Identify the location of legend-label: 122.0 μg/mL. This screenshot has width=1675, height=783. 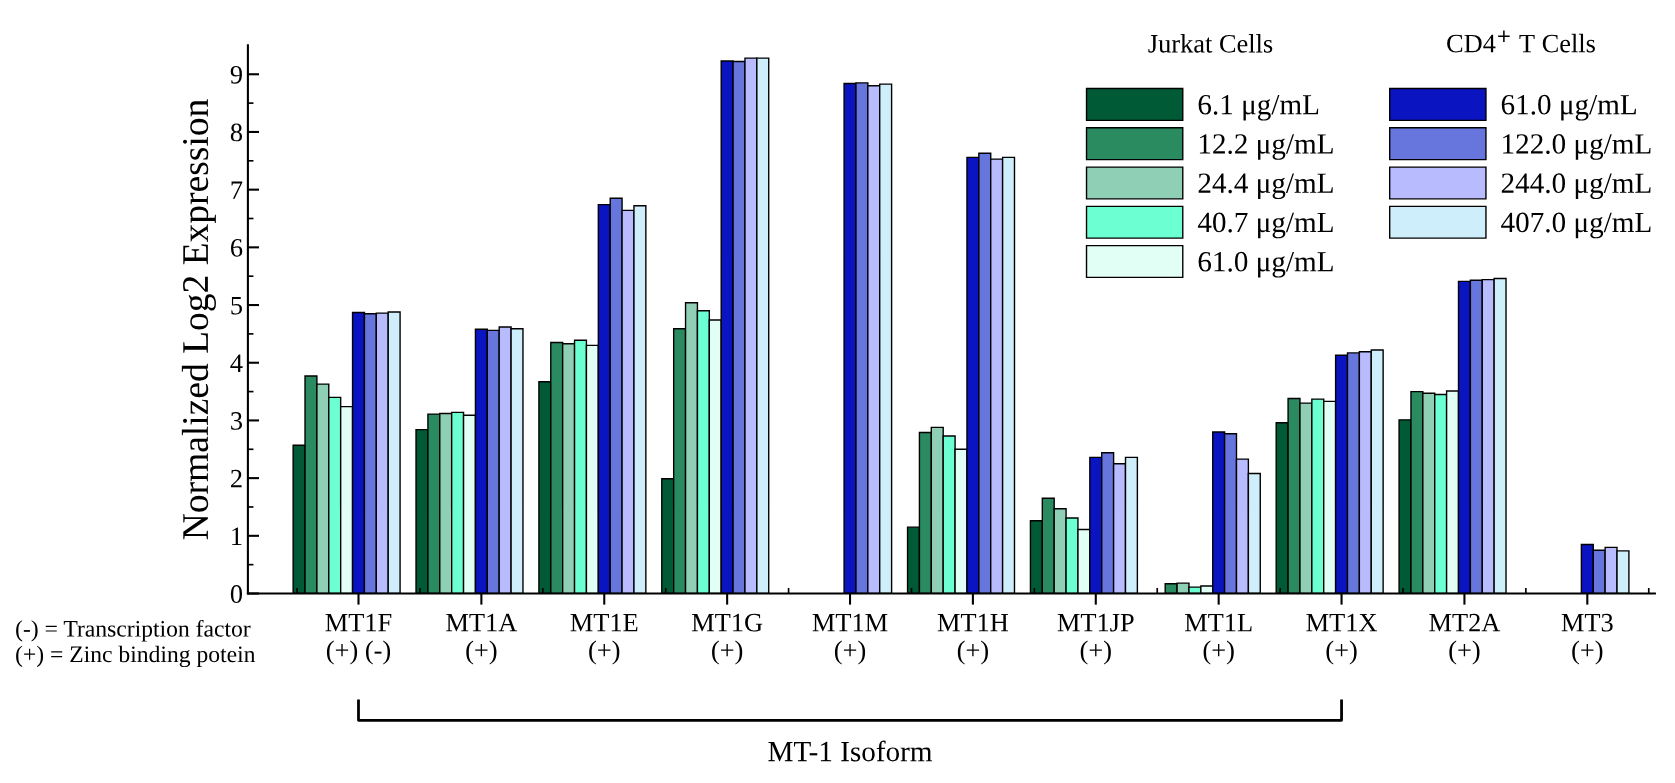
(1577, 147).